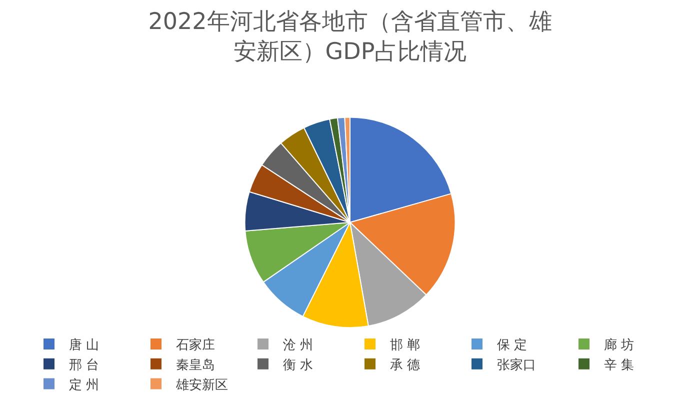 This screenshot has height=417, width=700. Describe the element at coordinates (84, 365) in the screenshot. I see `legend-label: 邢 台` at that location.